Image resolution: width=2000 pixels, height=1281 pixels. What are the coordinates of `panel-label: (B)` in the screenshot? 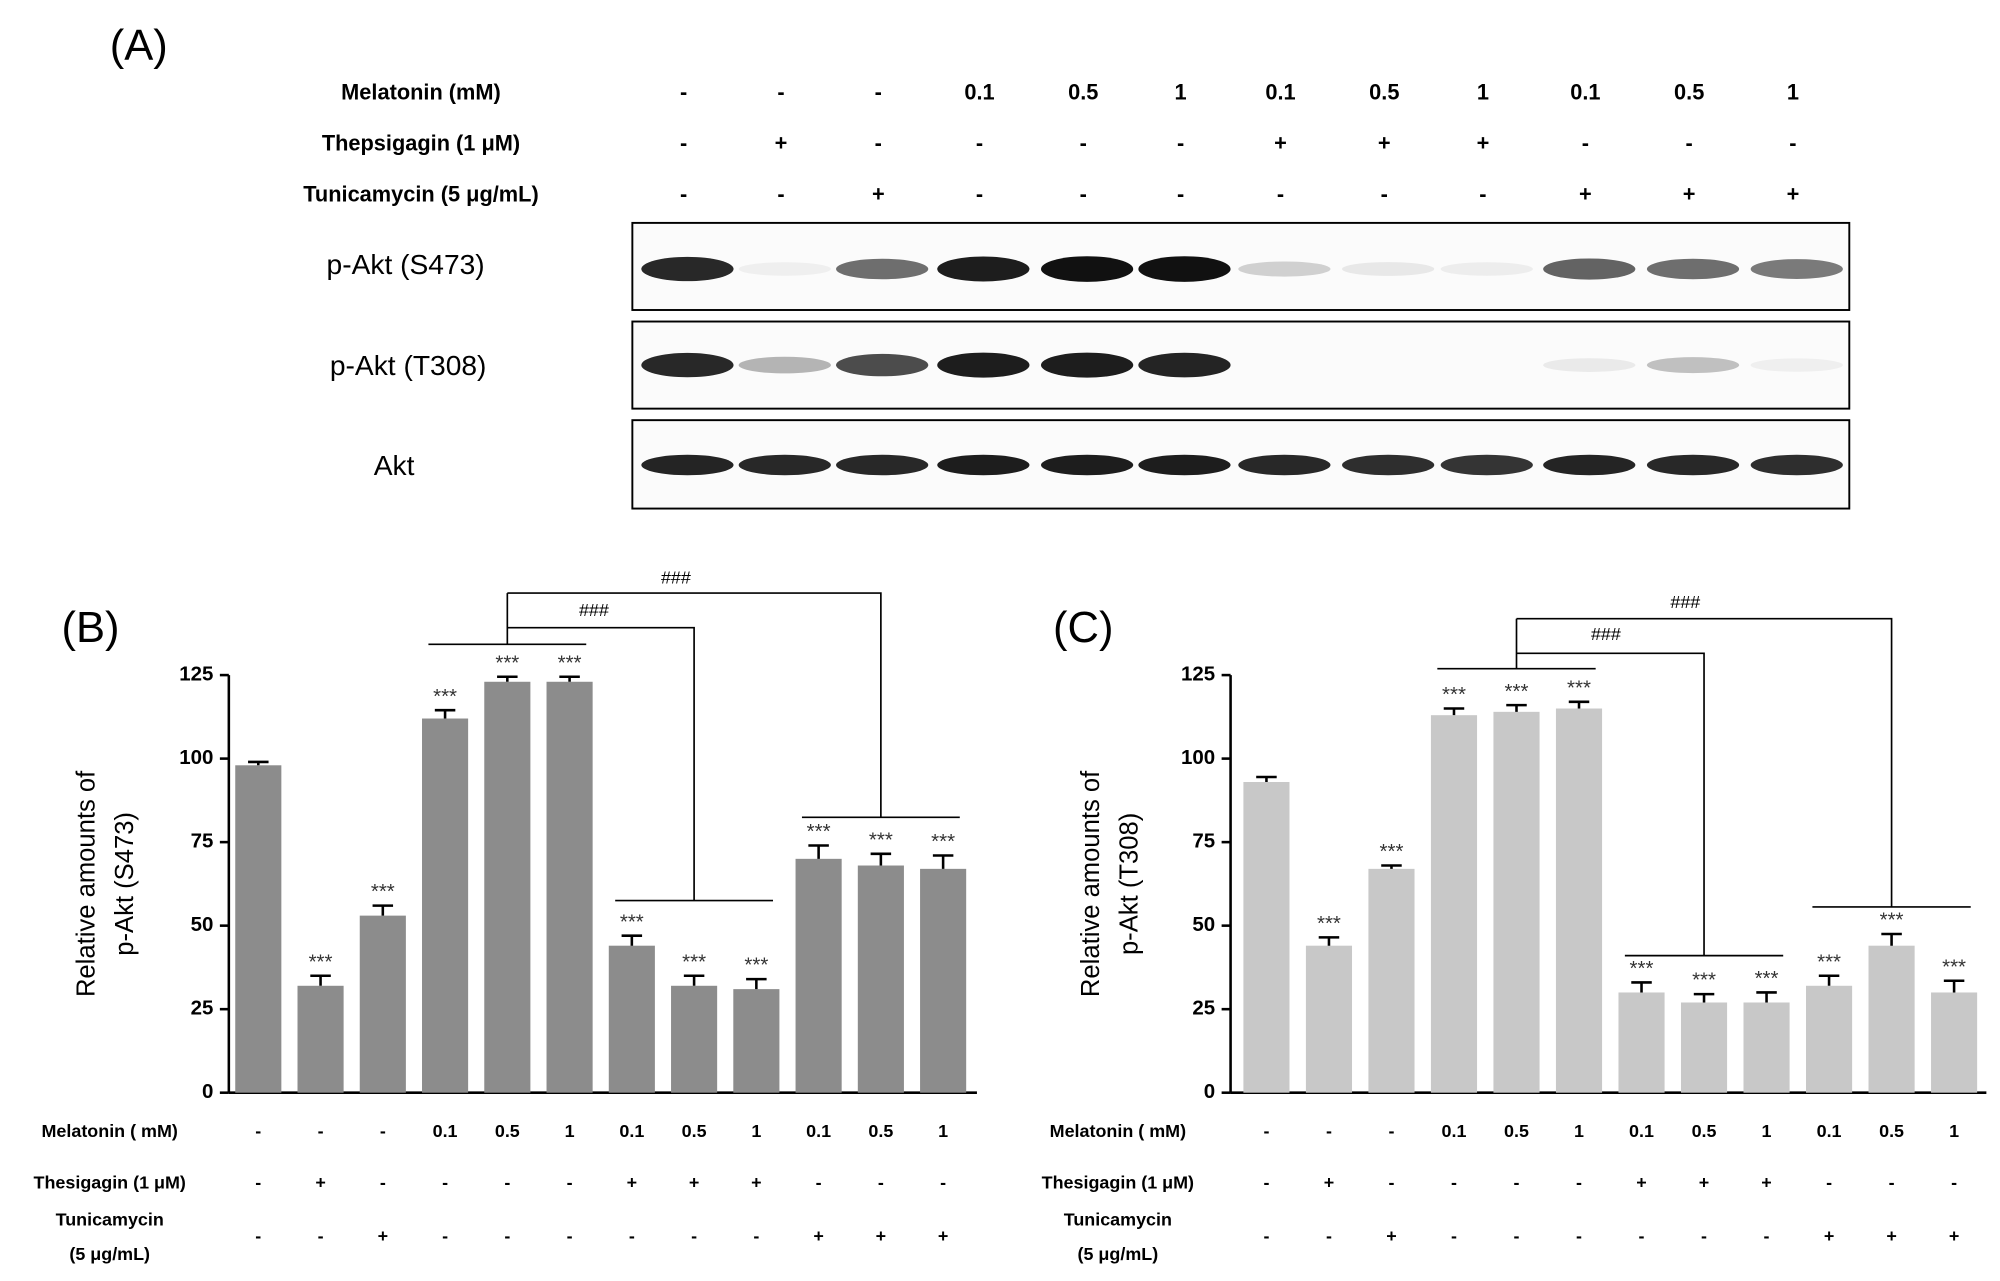 It's located at (90, 628).